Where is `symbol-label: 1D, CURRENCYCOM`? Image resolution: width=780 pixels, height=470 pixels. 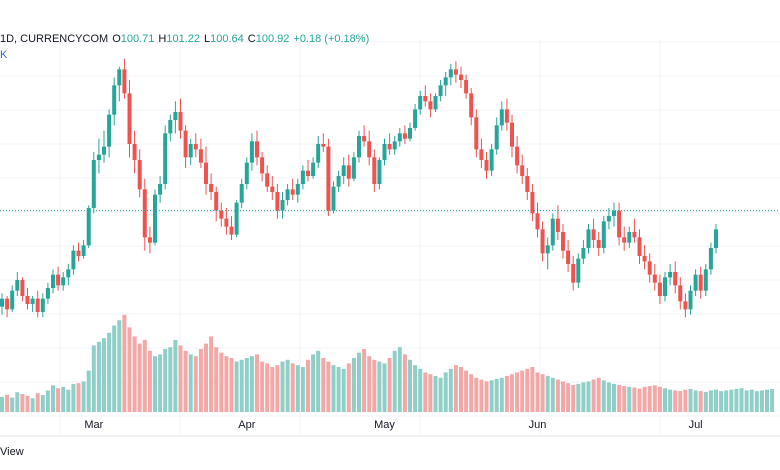
symbol-label: 1D, CURRENCYCOM is located at coordinates (54, 39).